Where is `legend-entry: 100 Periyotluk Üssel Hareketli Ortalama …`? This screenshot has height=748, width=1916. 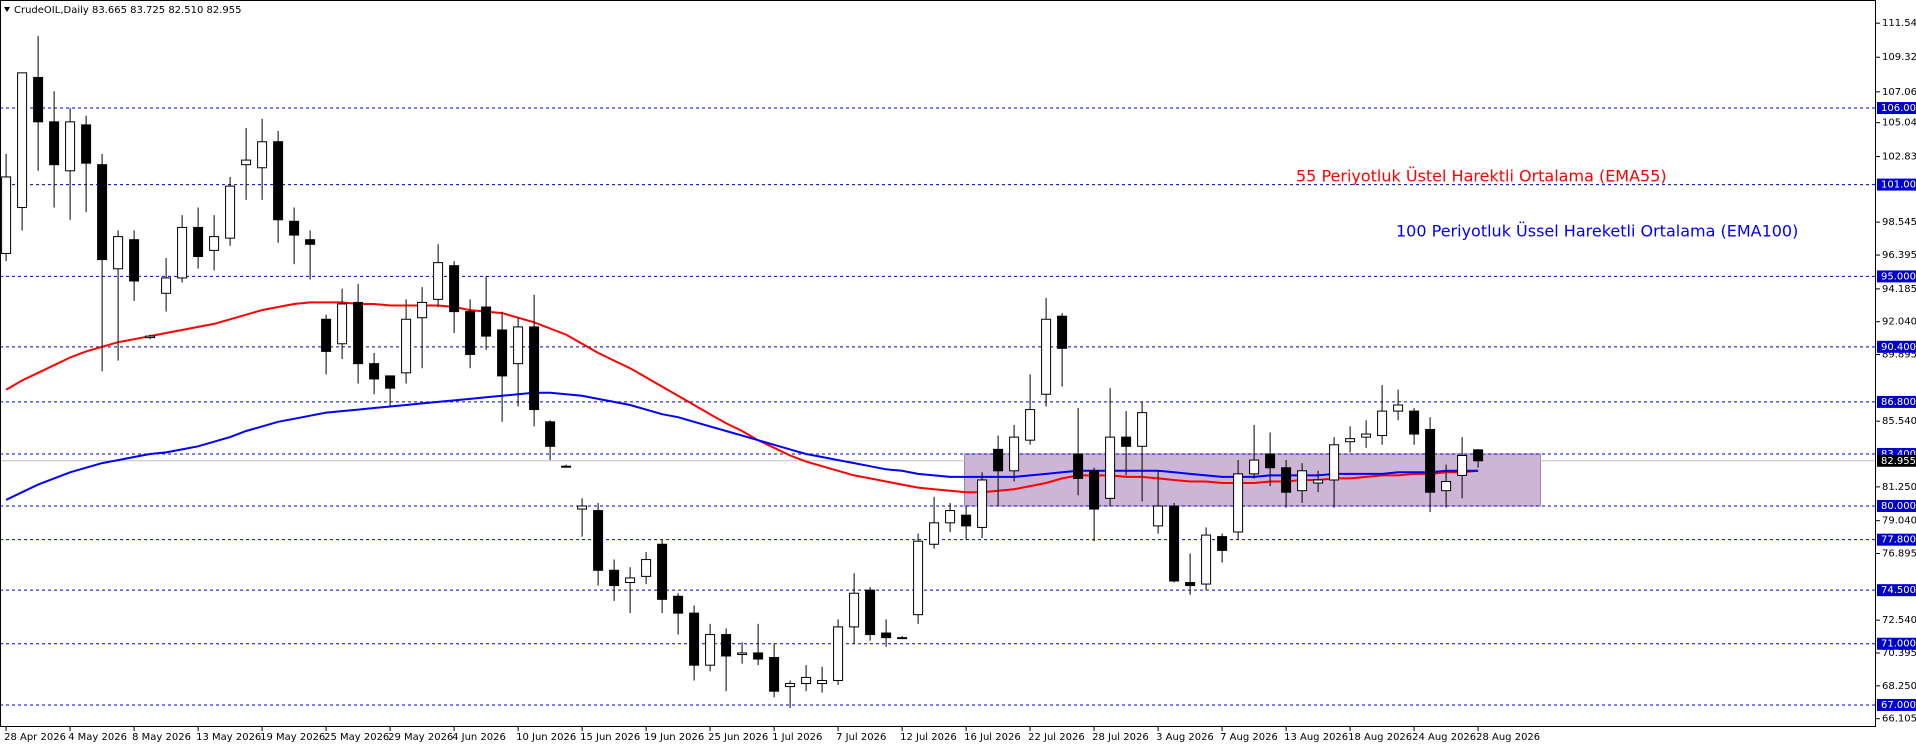
legend-entry: 100 Periyotluk Üssel Hareketli Ortalama … is located at coordinates (1597, 231).